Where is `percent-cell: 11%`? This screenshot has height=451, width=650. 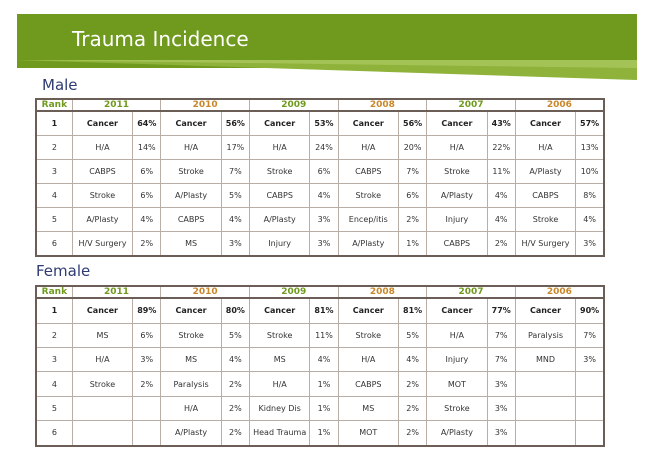 percent-cell: 11% is located at coordinates (501, 171).